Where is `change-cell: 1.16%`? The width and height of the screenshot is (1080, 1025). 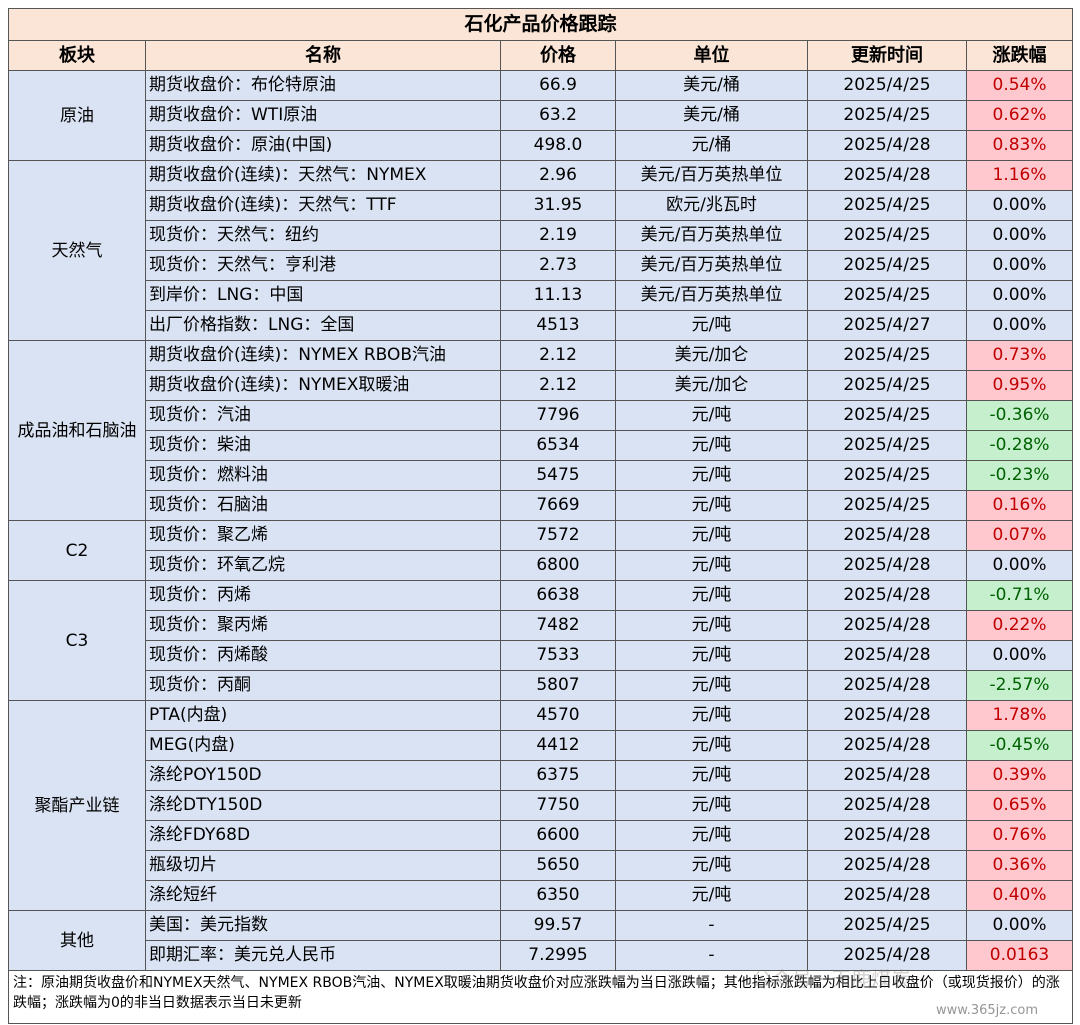 change-cell: 1.16% is located at coordinates (1019, 175).